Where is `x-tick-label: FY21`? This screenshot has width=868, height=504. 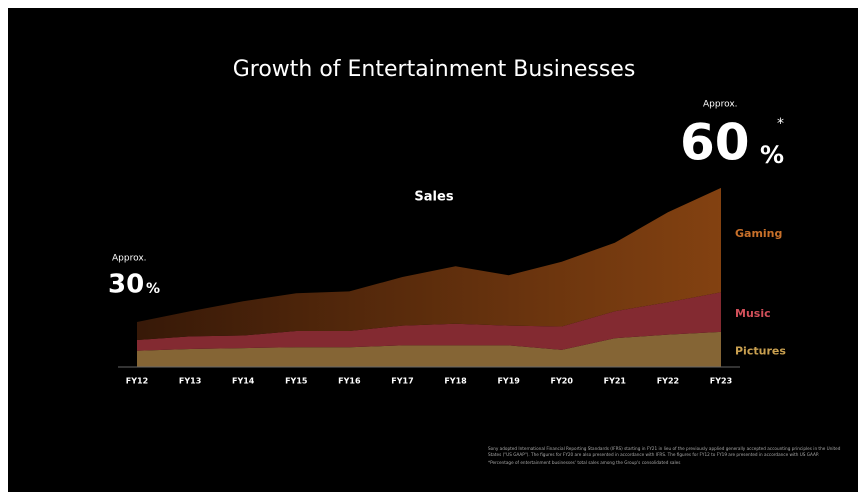
x-tick-label: FY21 is located at coordinates (615, 381).